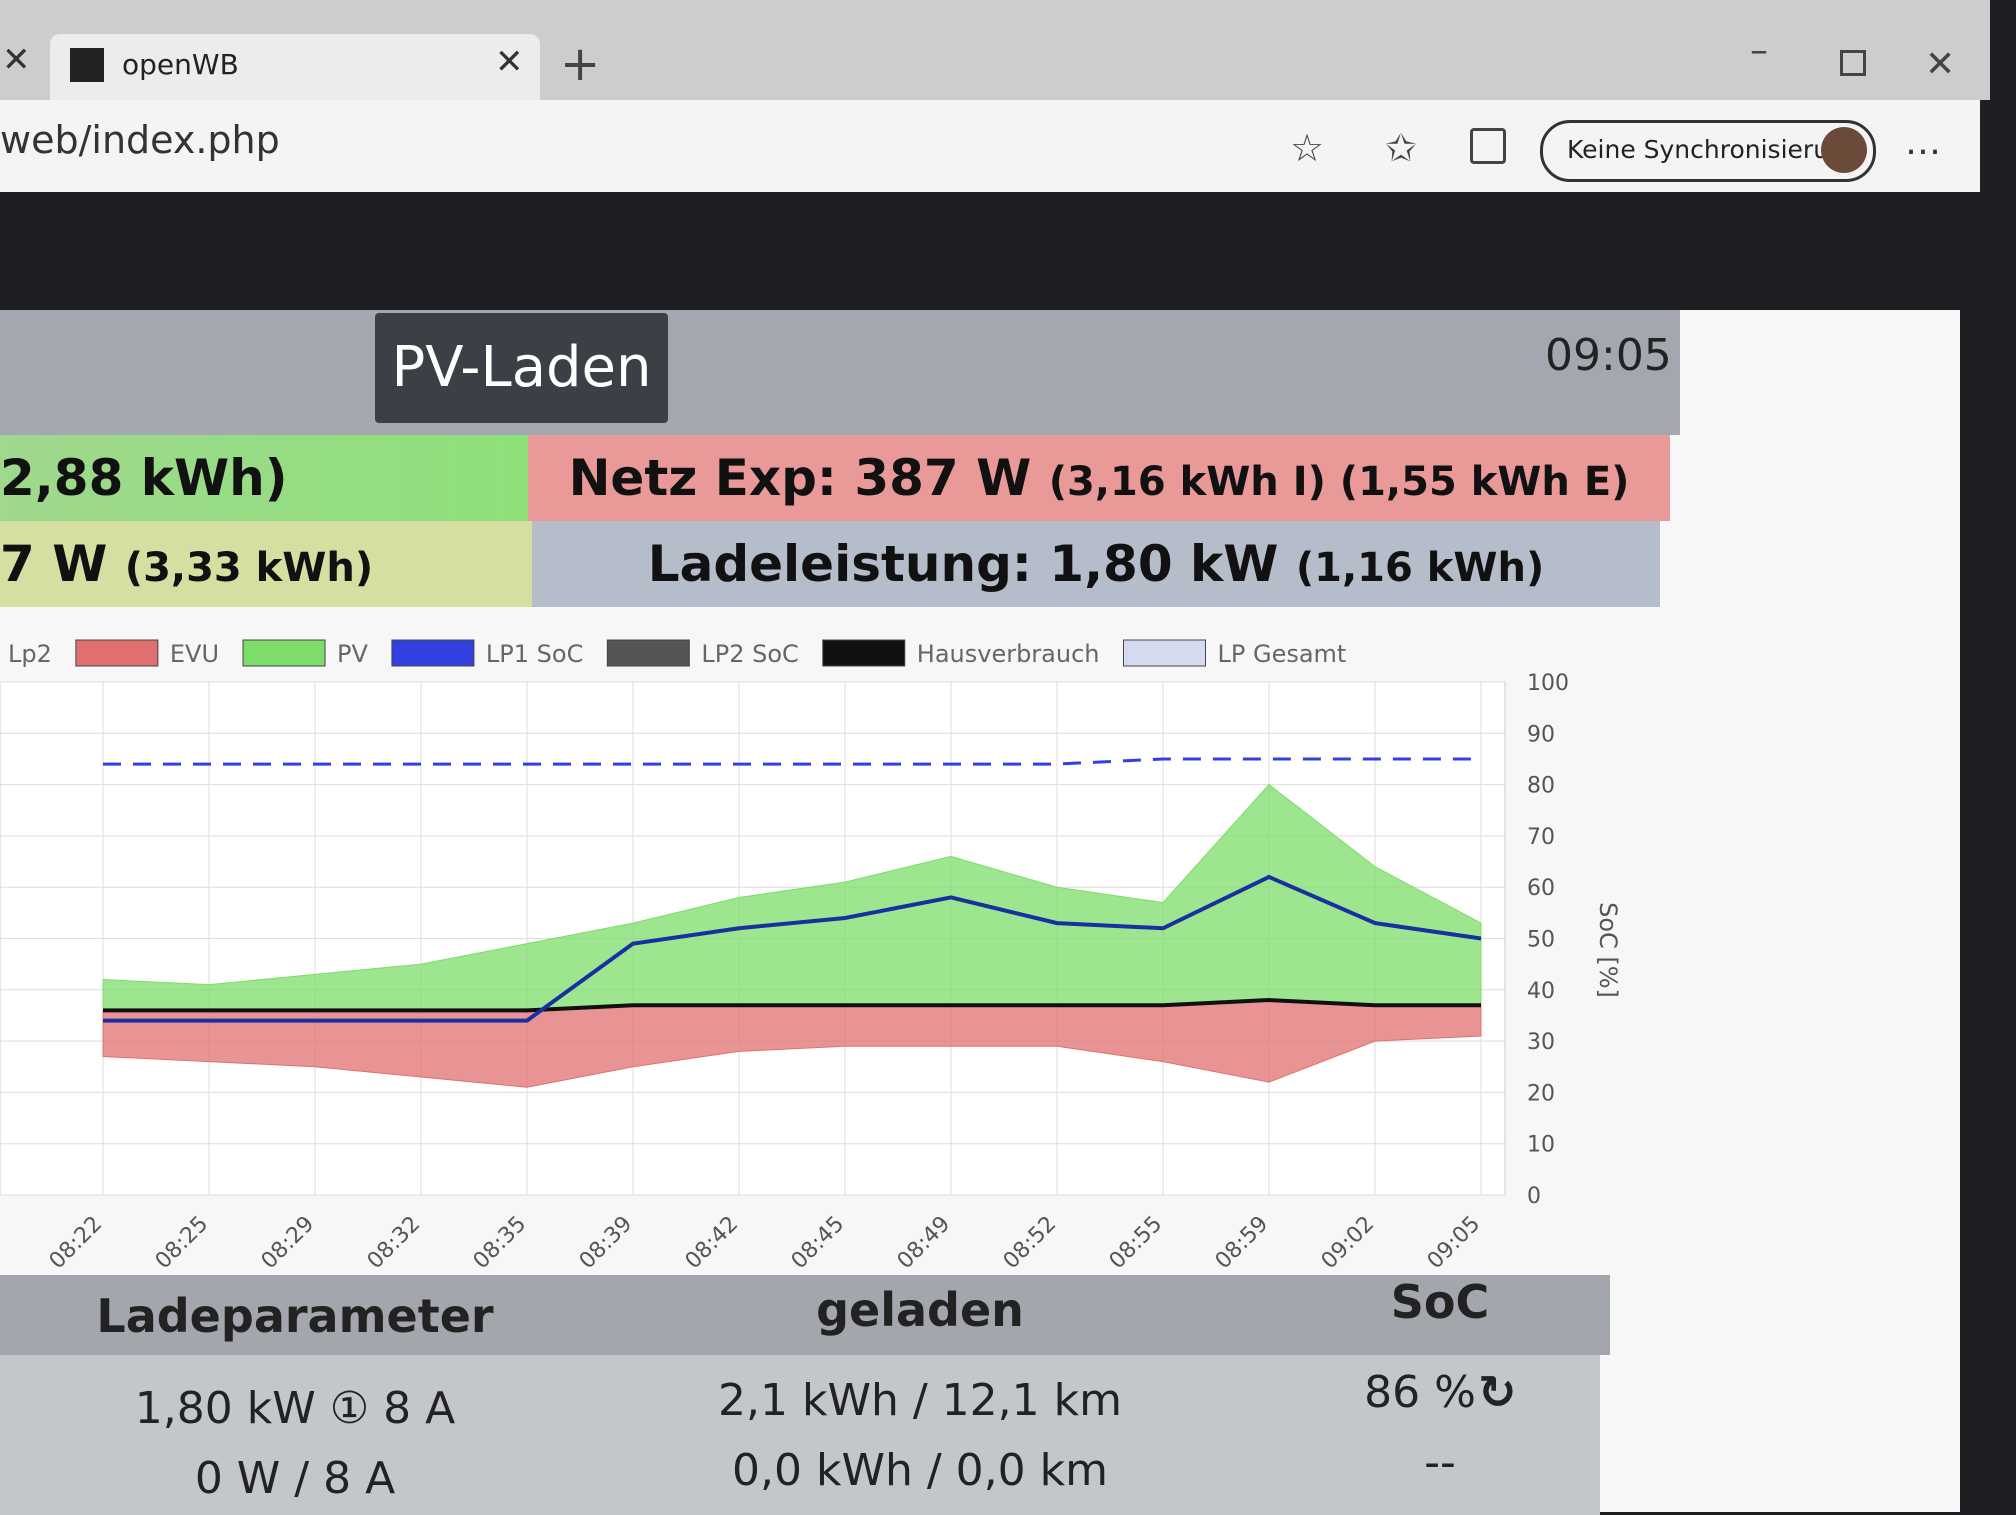 This screenshot has width=2016, height=1515. I want to click on sync-label: Keine Synchronisierung, so click(1714, 149).